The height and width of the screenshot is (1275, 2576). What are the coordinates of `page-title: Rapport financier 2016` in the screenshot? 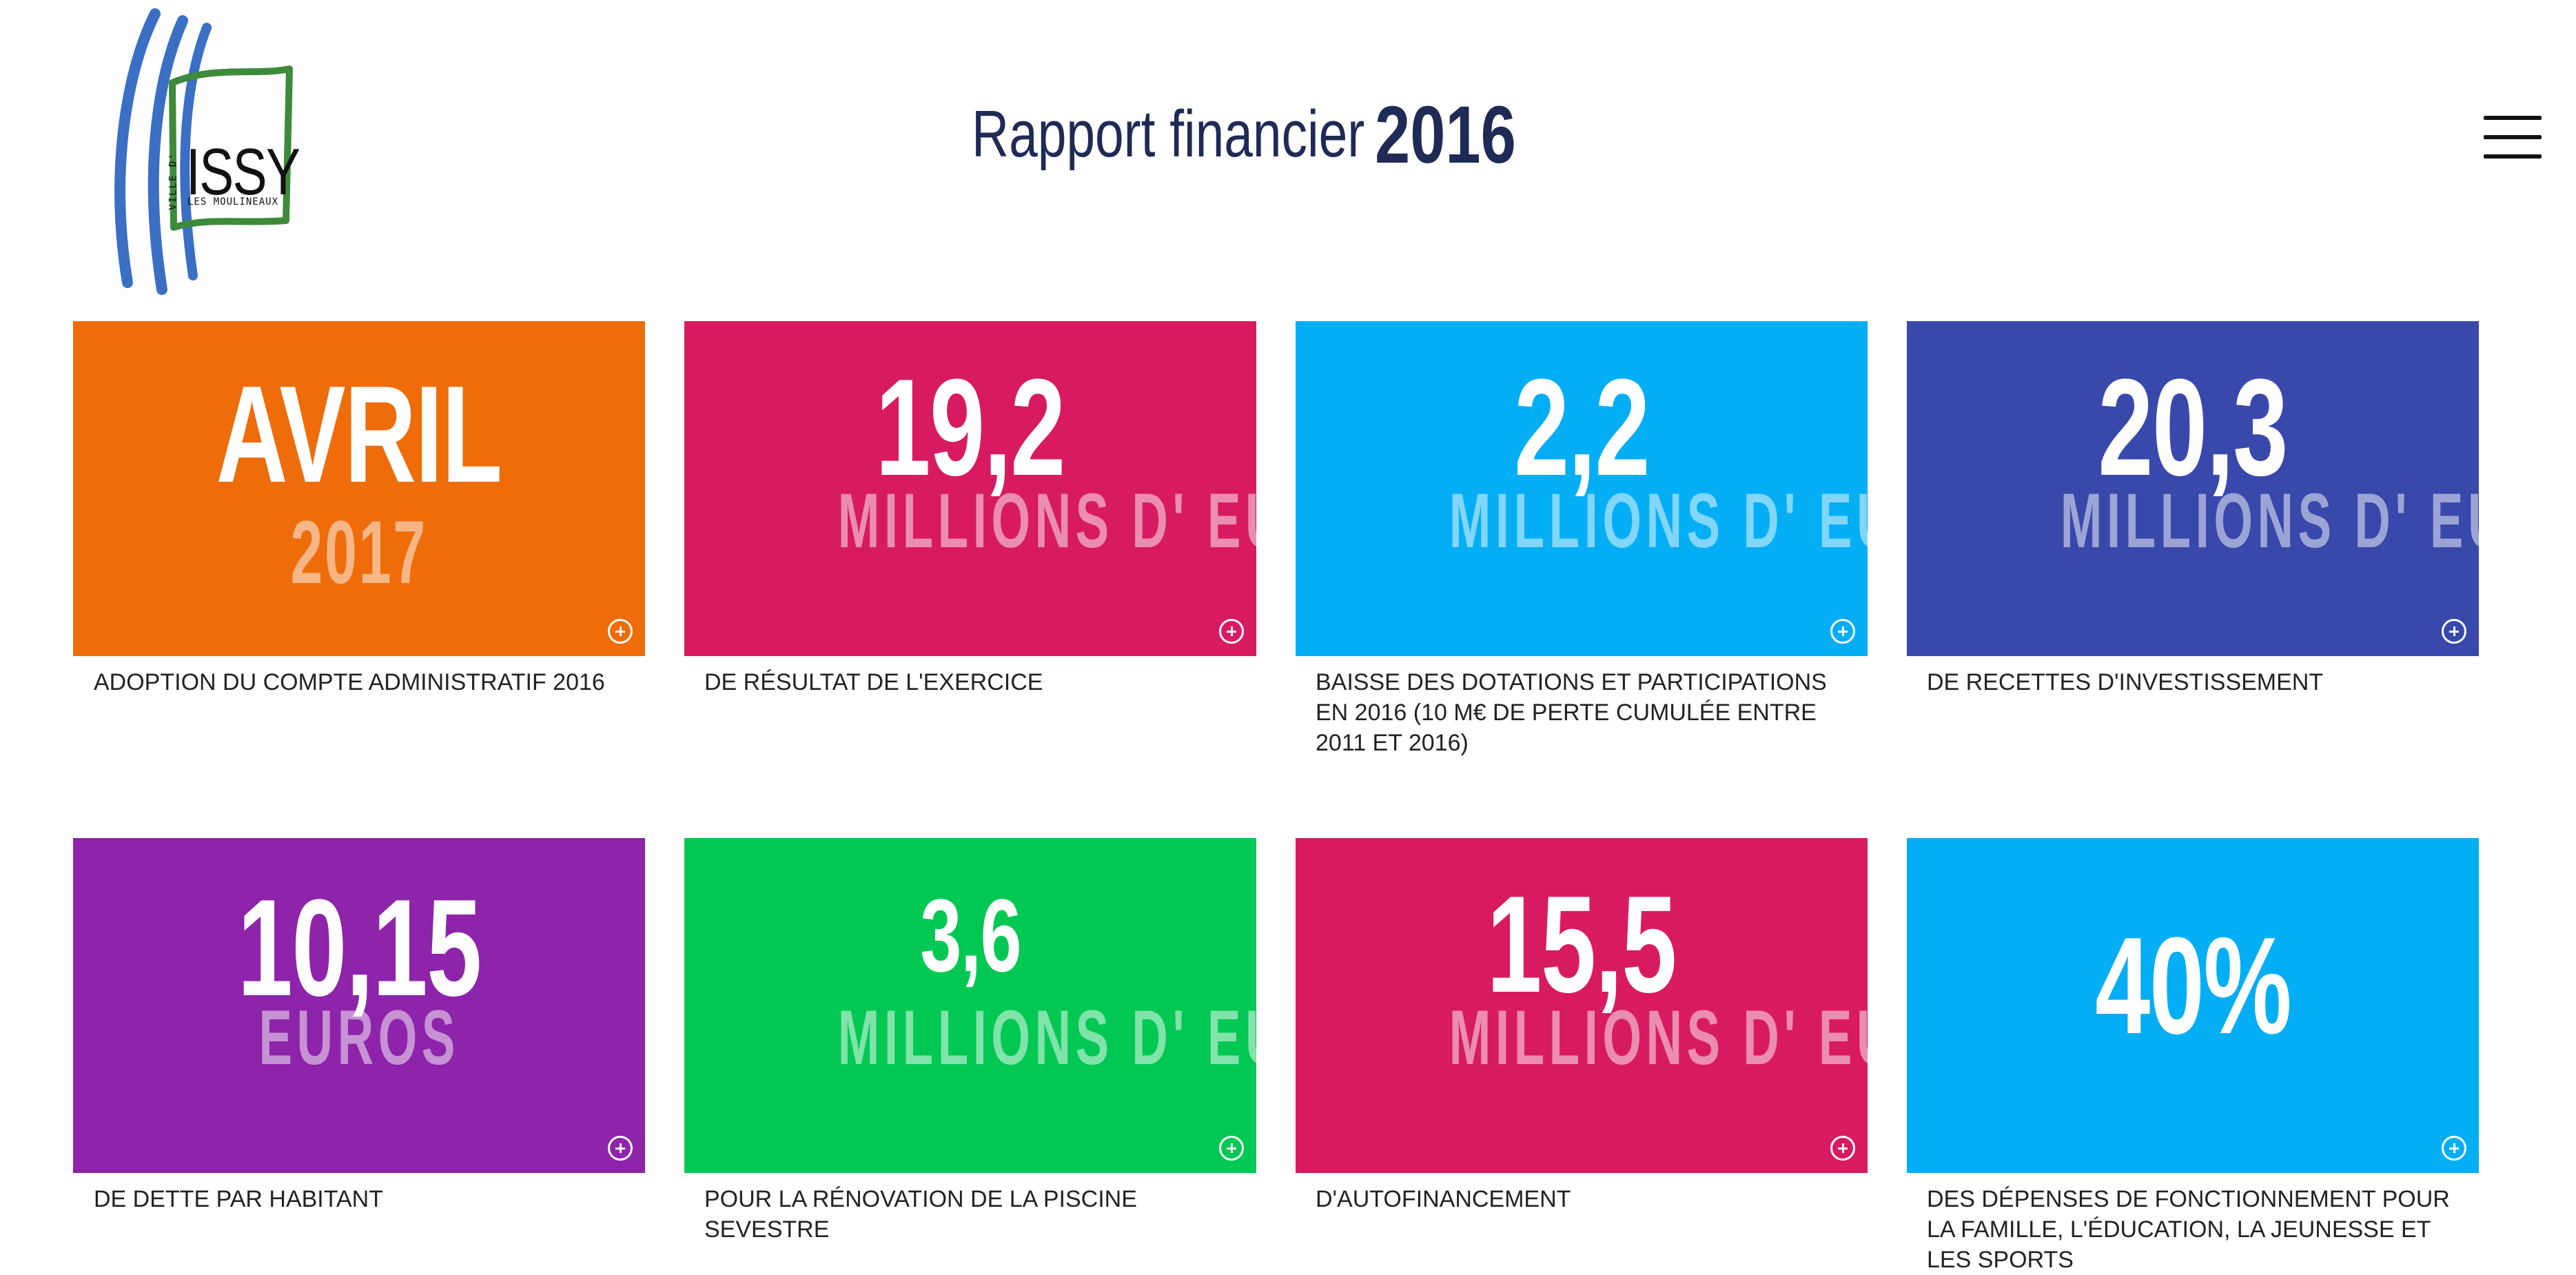 It's located at (1247, 145).